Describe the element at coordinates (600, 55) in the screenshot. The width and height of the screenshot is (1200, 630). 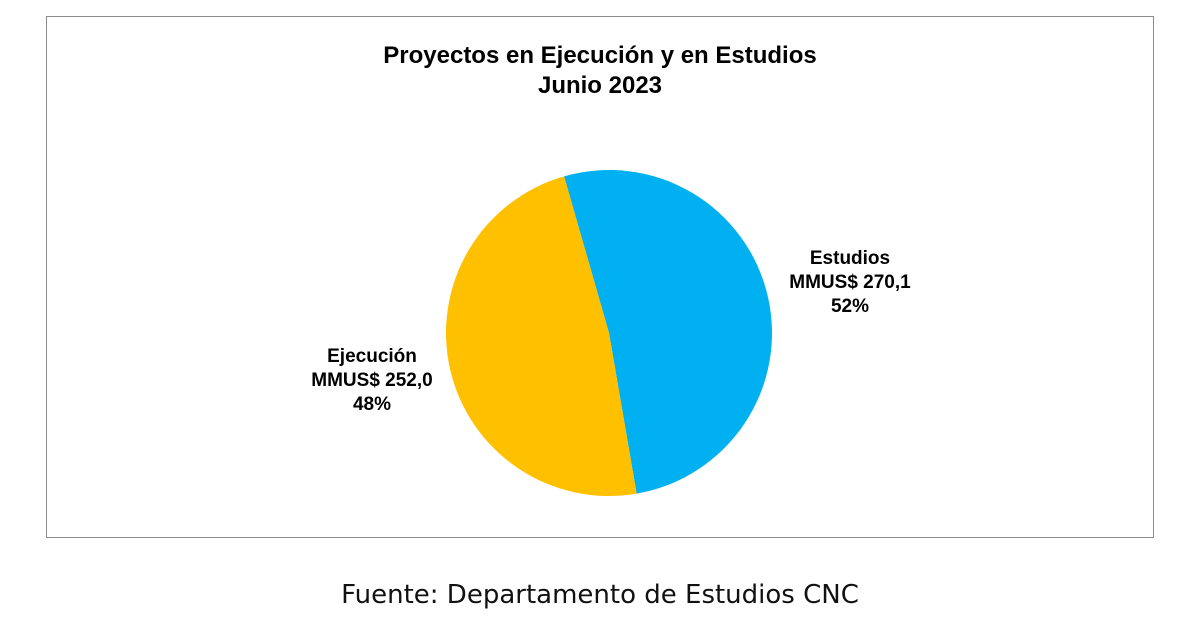
I see `chart-title-line: Proyectos en Ejecución y en Estudios` at that location.